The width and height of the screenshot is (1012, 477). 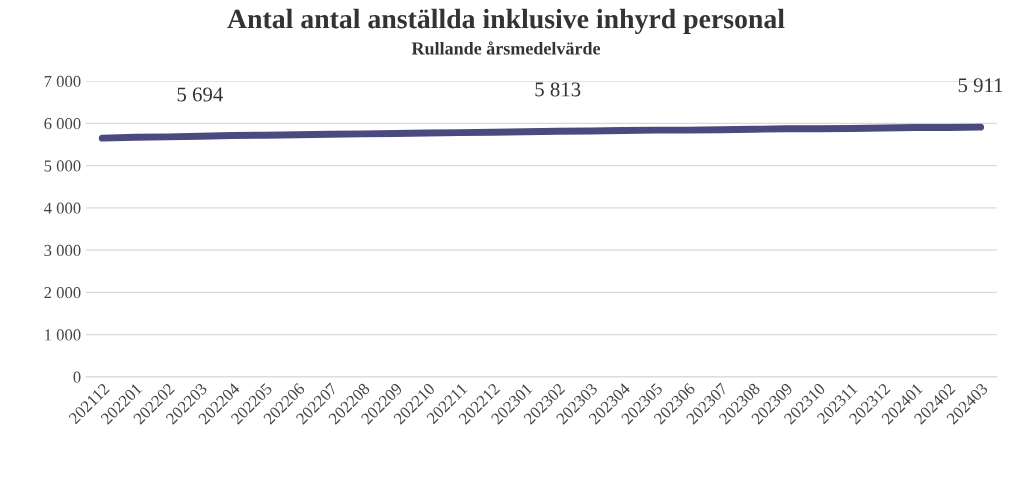 I want to click on data-label: 5 813, so click(x=558, y=89).